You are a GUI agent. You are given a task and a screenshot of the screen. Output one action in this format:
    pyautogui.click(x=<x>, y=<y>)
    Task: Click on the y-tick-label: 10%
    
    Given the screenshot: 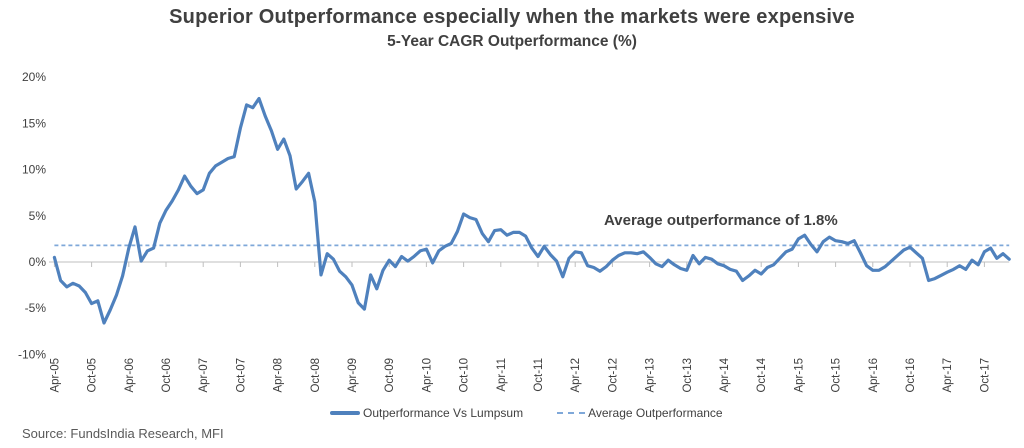 What is the action you would take?
    pyautogui.click(x=34, y=170)
    